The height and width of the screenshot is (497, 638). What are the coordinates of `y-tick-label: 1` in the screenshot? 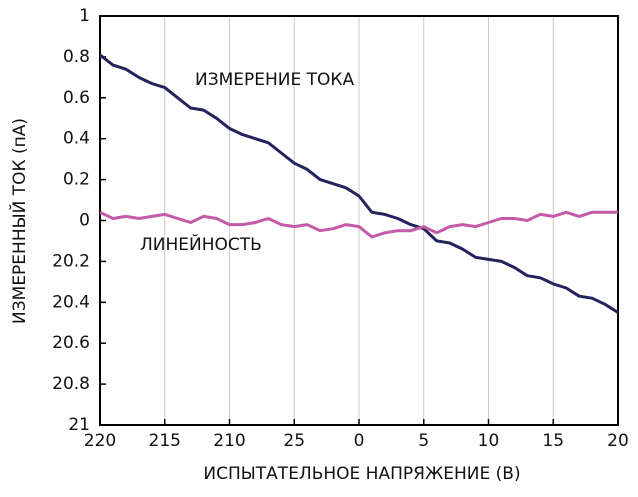 It's located at (84, 16).